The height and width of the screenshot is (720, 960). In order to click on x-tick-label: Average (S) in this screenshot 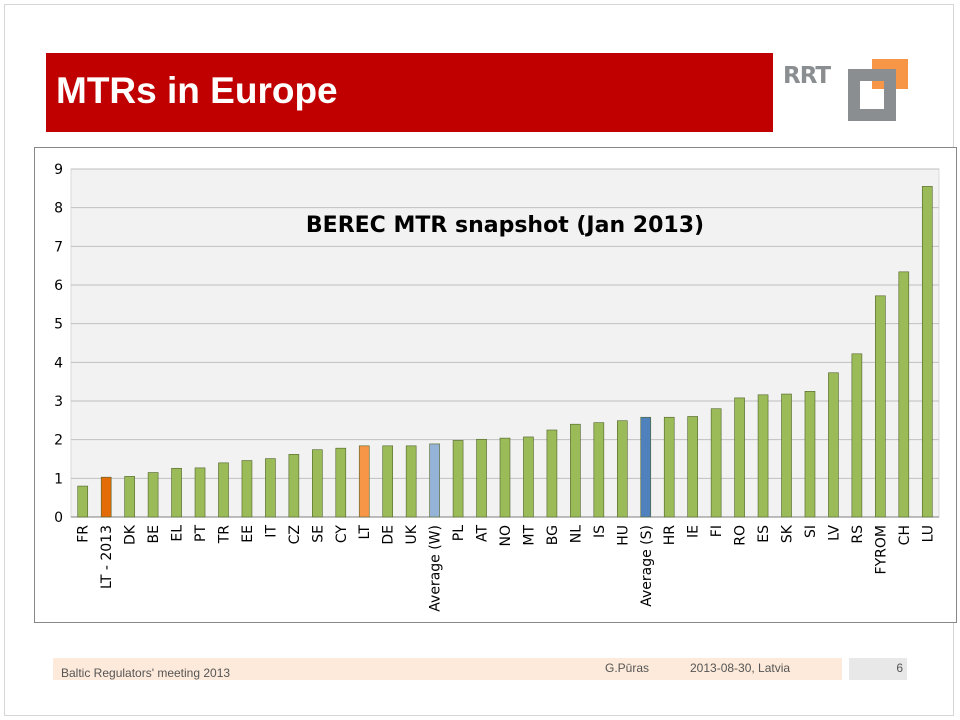, I will do `click(647, 566)`.